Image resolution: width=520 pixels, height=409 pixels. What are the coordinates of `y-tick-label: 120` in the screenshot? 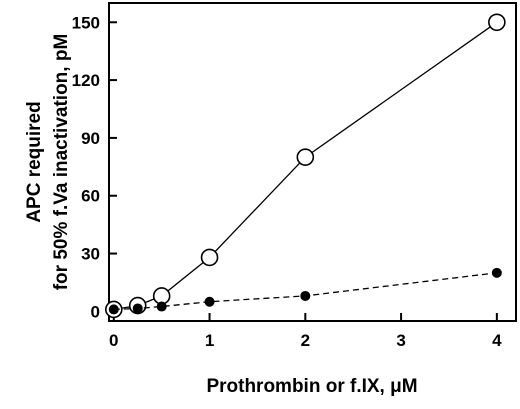 It's located at (86, 80).